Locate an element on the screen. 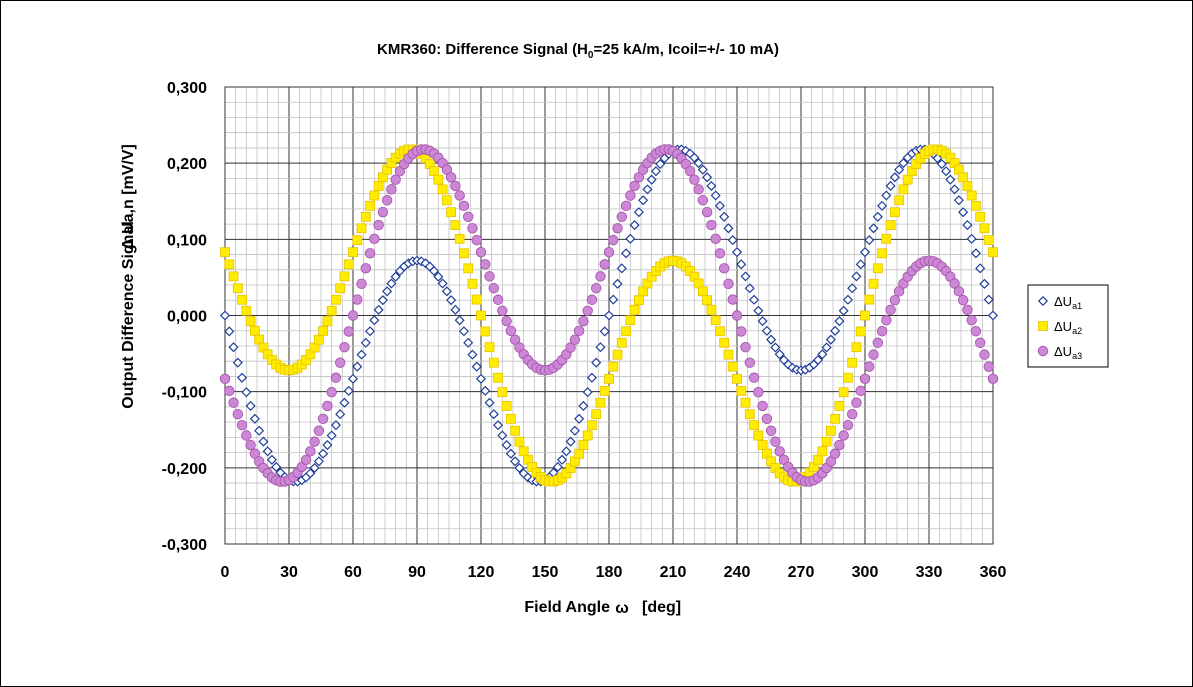 The image size is (1193, 687). y-tick-label: 0,000 is located at coordinates (187, 317).